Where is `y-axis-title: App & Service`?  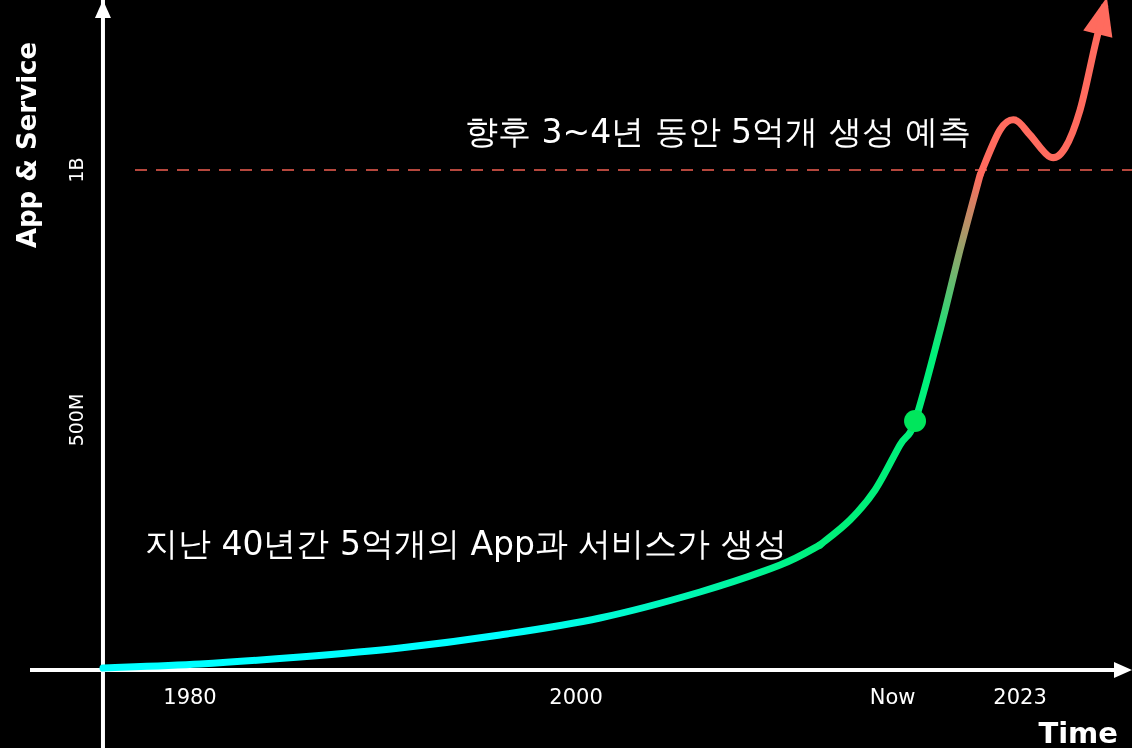
y-axis-title: App & Service is located at coordinates (27, 145).